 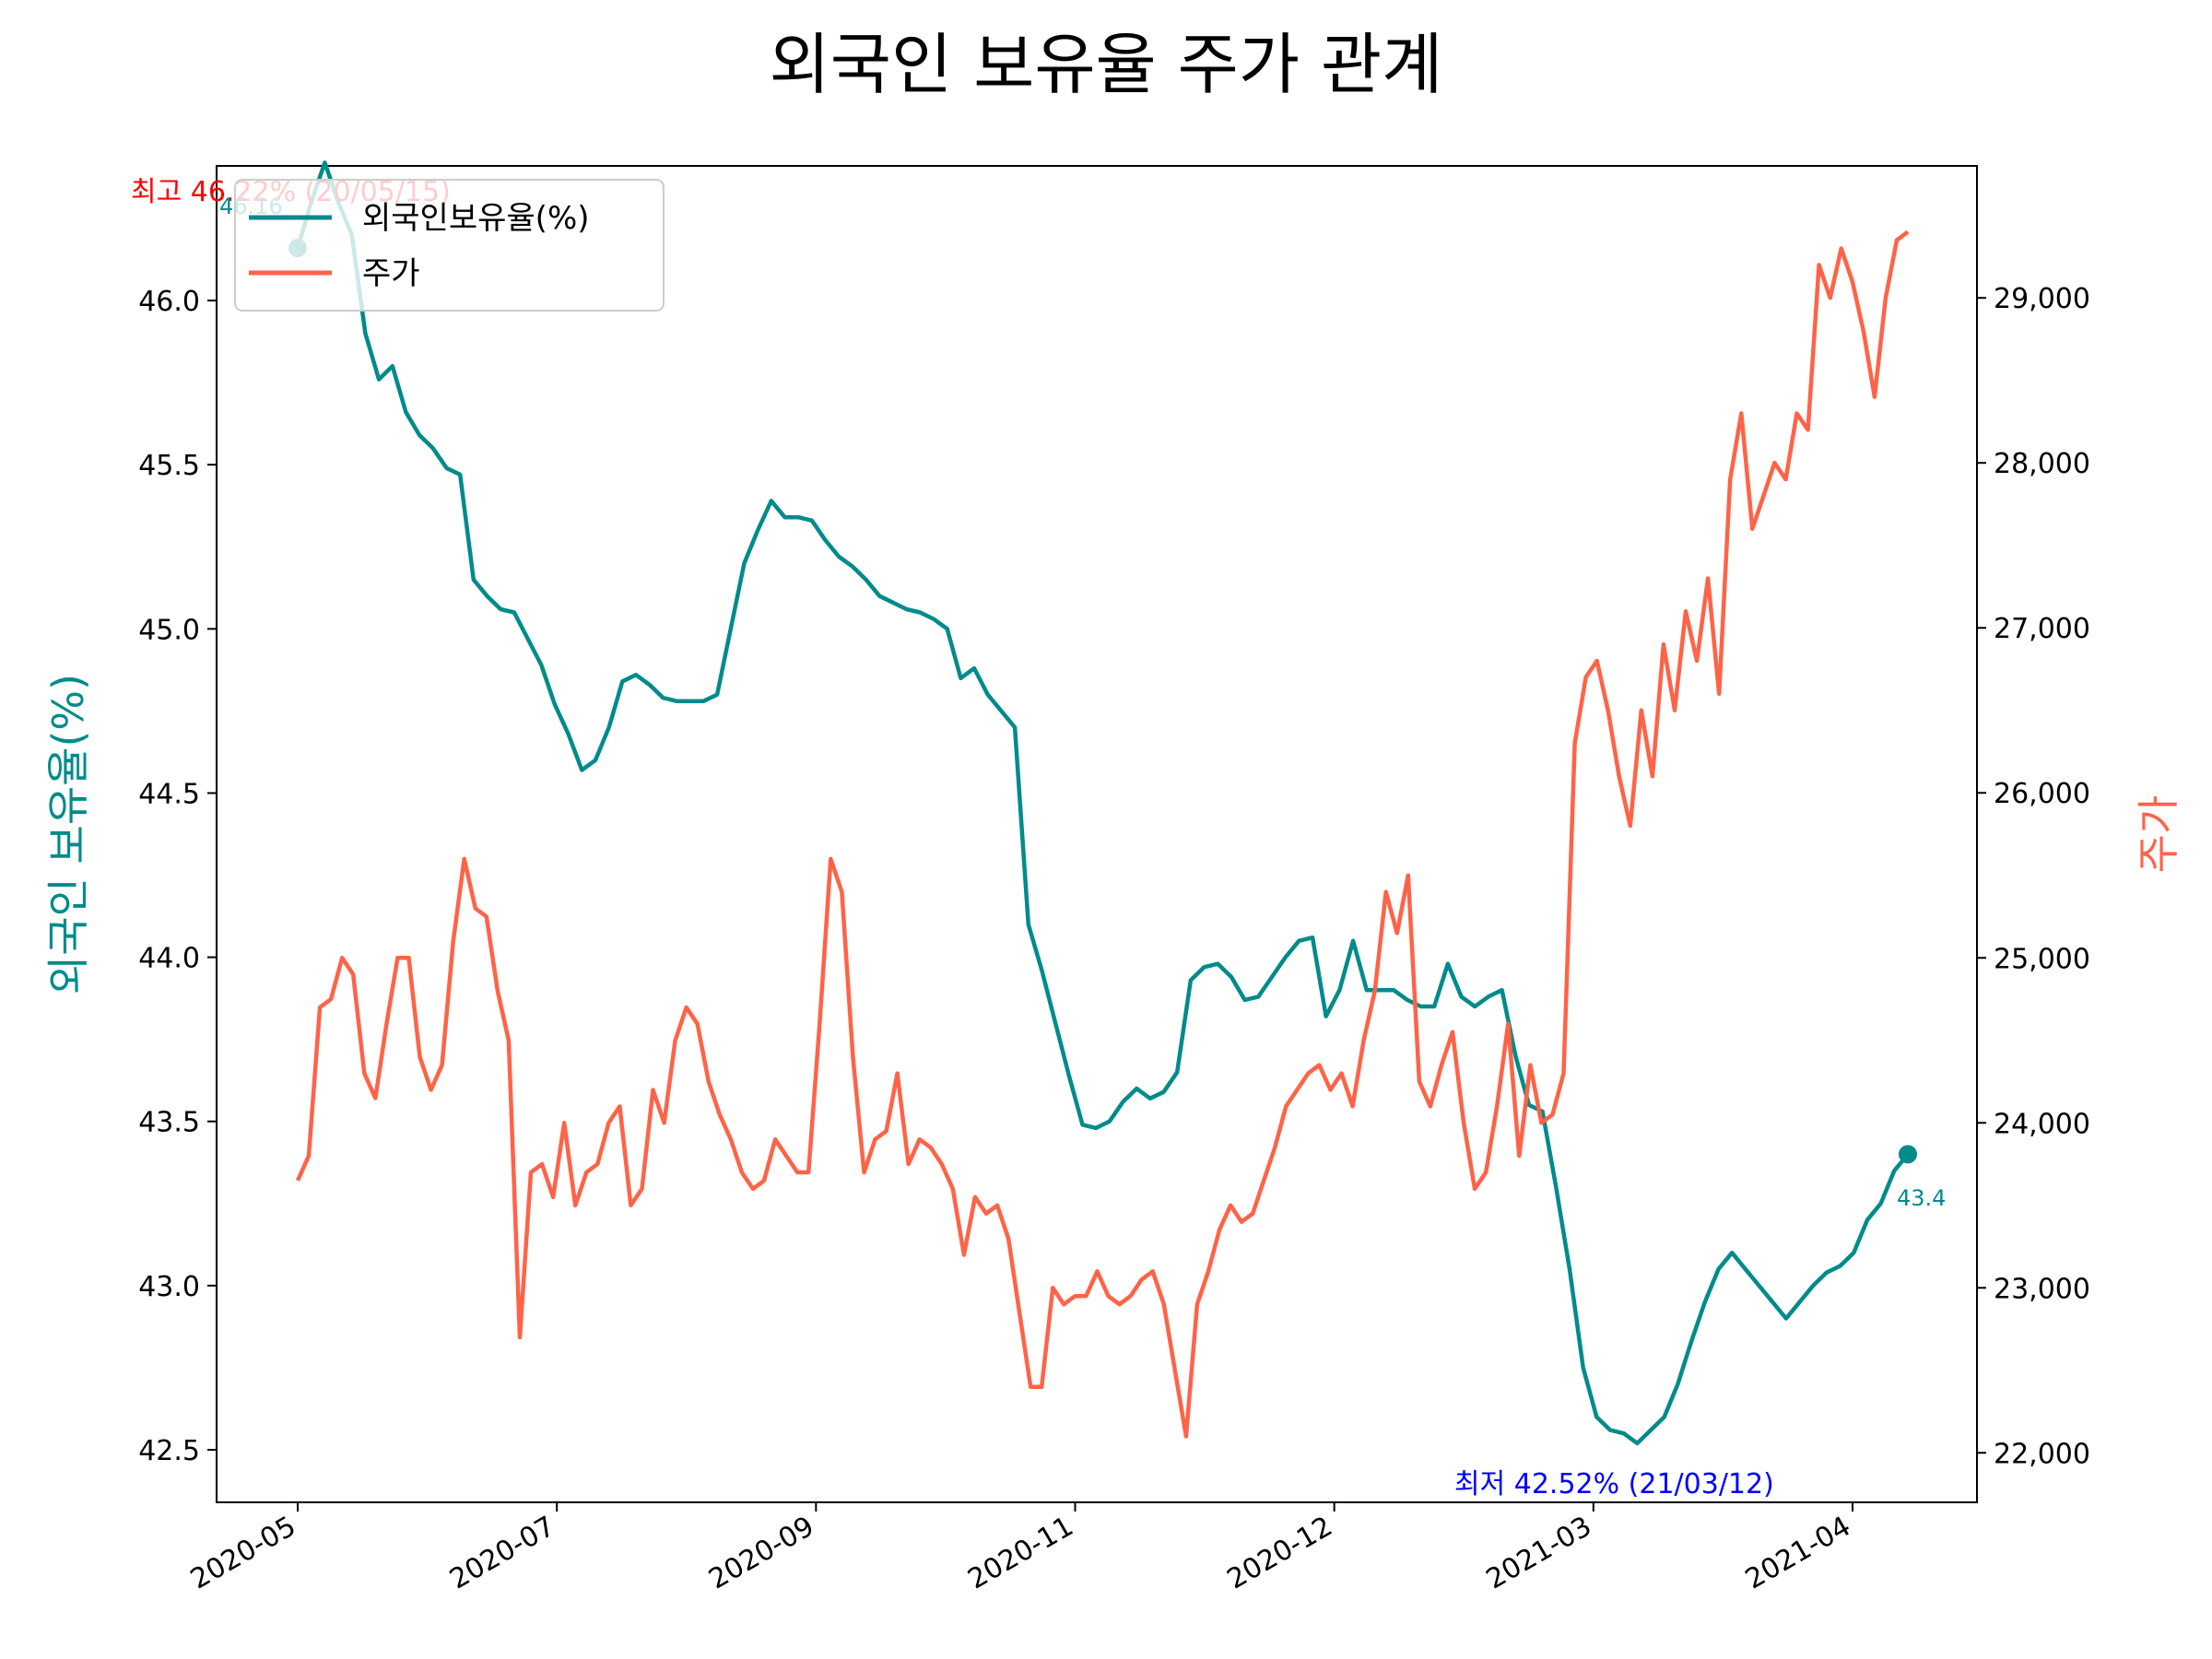 What do you see at coordinates (2042, 959) in the screenshot?
I see `right-y-tick-label: 25,000` at bounding box center [2042, 959].